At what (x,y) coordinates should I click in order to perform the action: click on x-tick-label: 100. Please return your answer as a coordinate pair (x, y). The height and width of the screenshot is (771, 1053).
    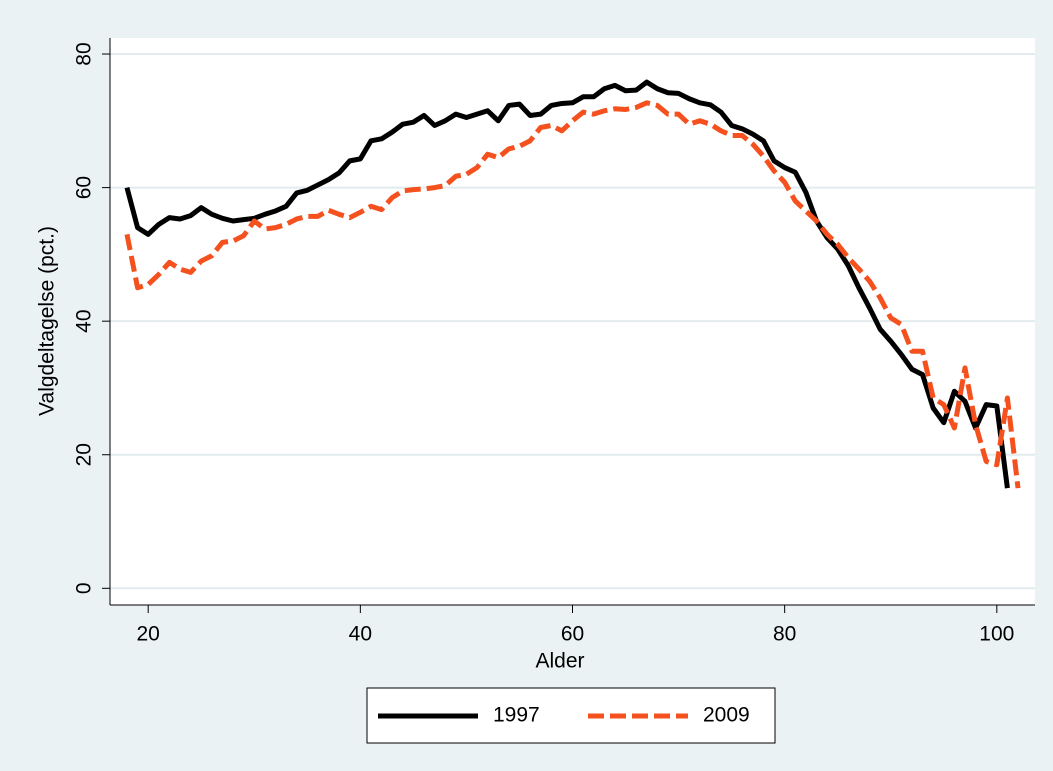
    Looking at the image, I should click on (996, 634).